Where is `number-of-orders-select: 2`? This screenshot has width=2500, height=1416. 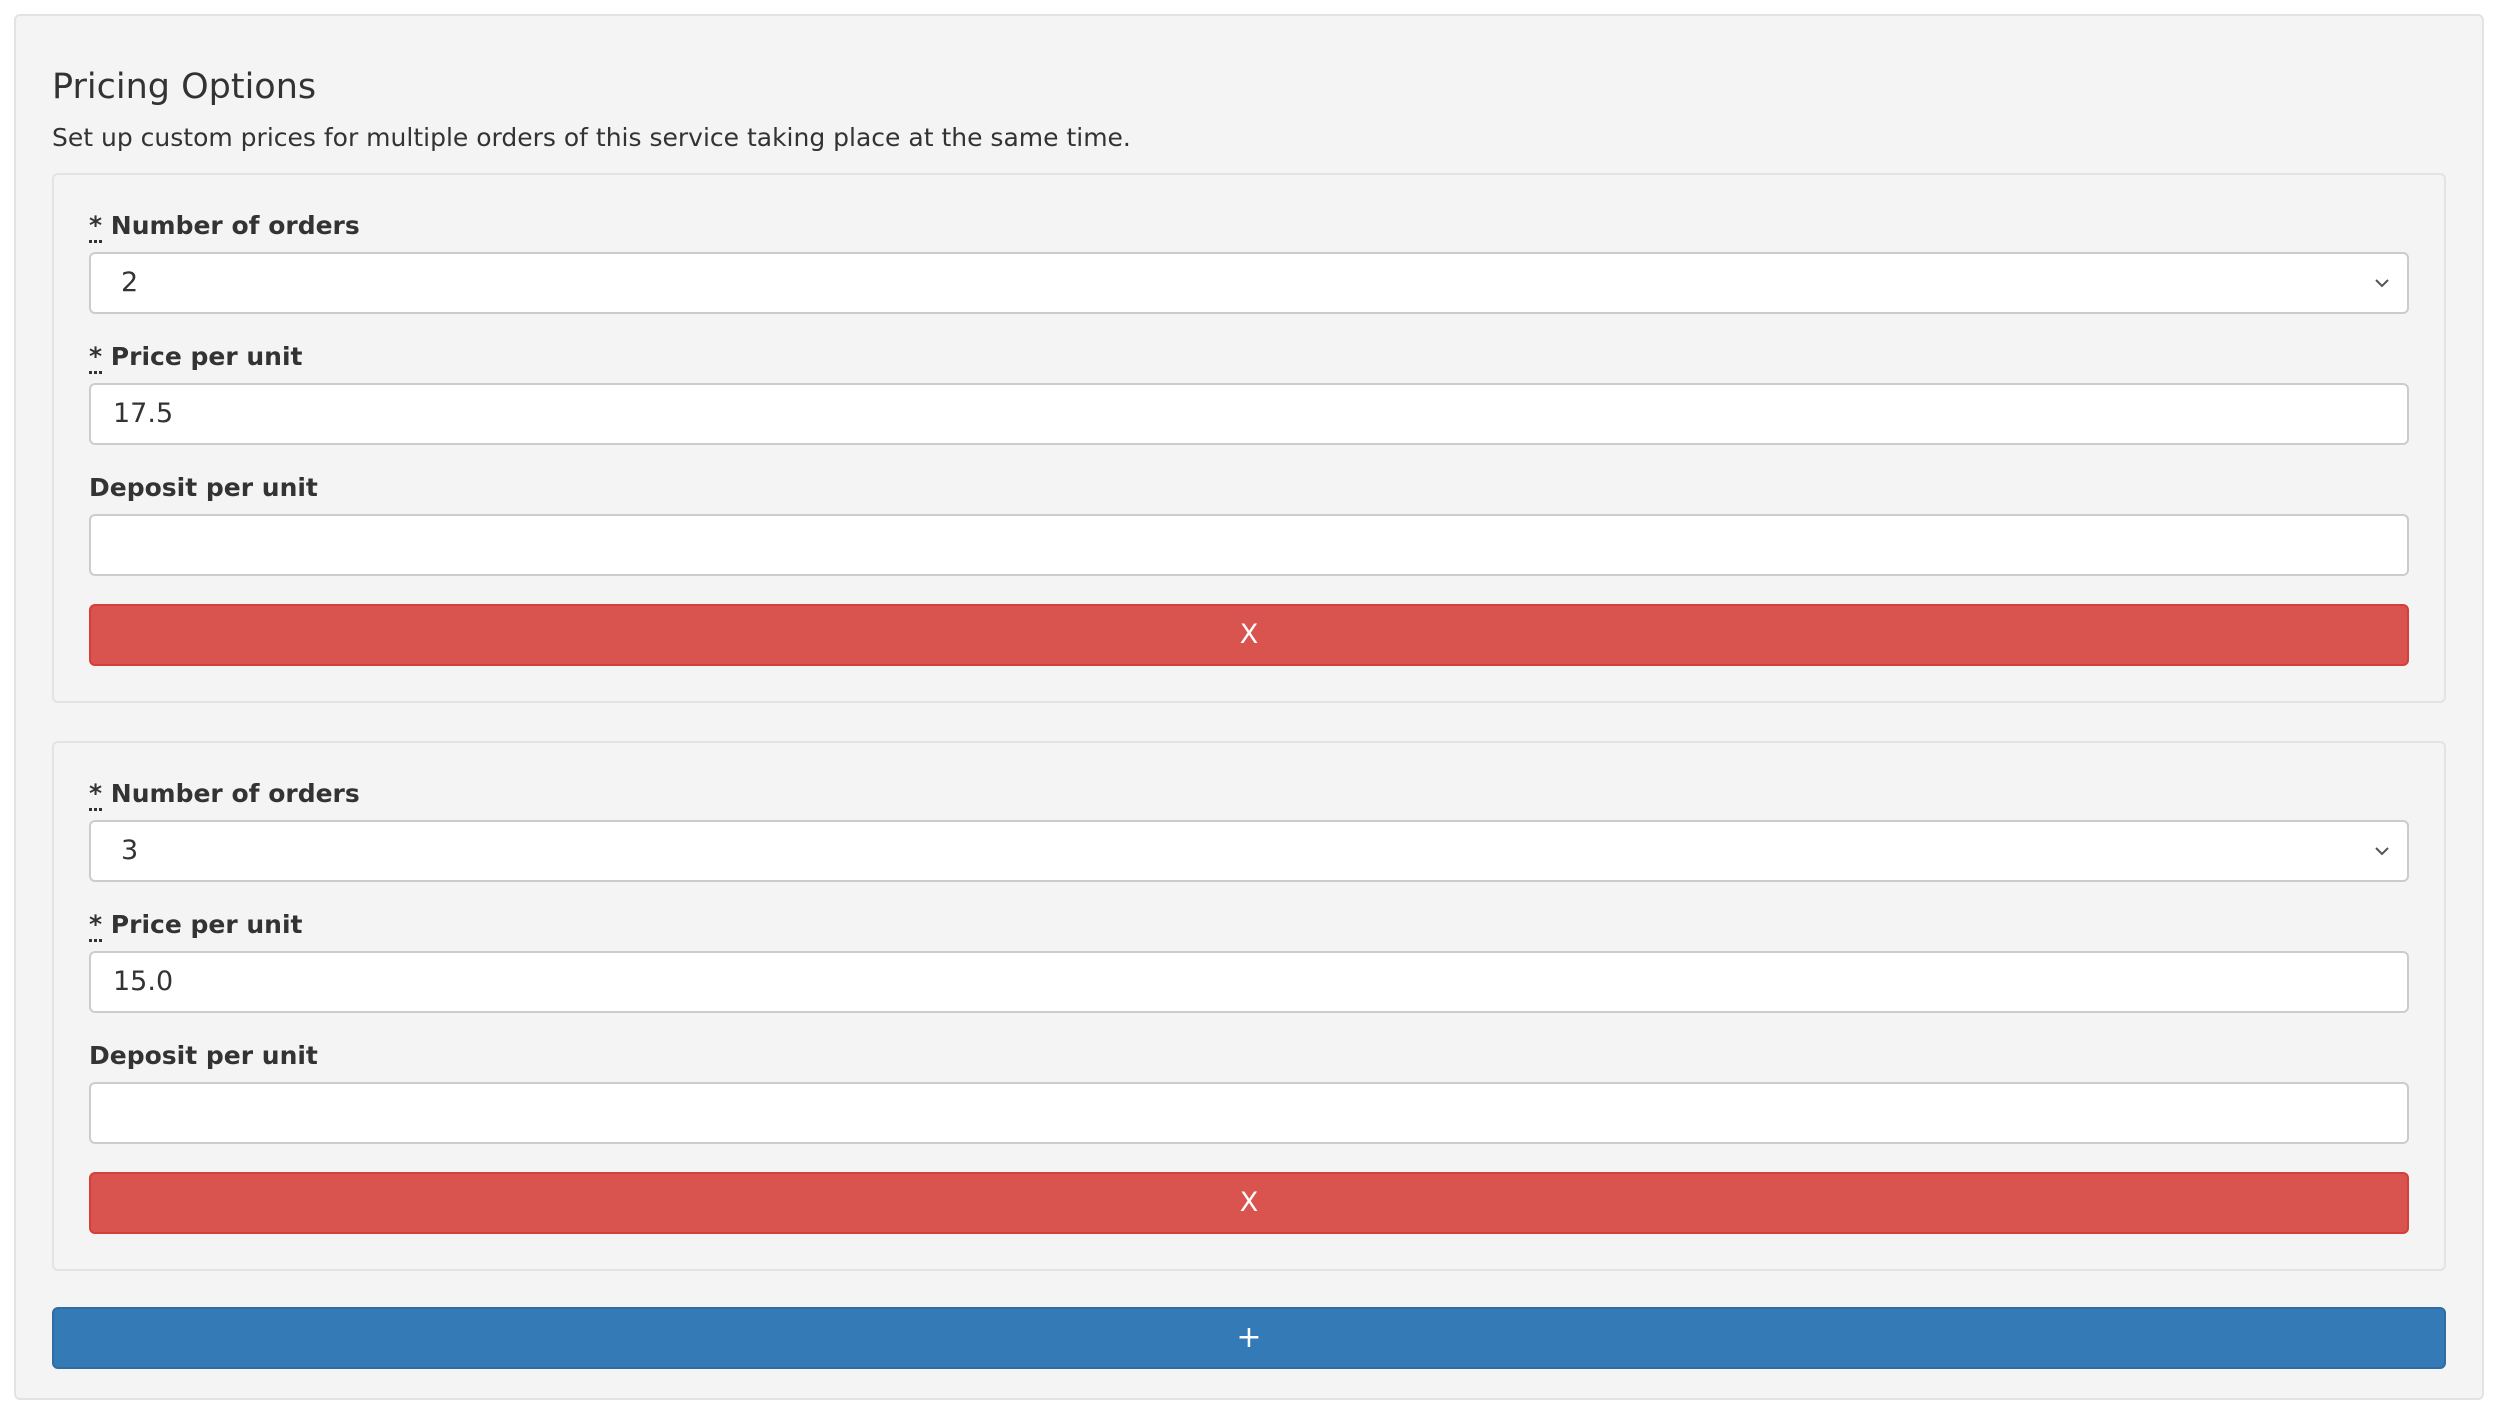 number-of-orders-select: 2 is located at coordinates (1249, 282).